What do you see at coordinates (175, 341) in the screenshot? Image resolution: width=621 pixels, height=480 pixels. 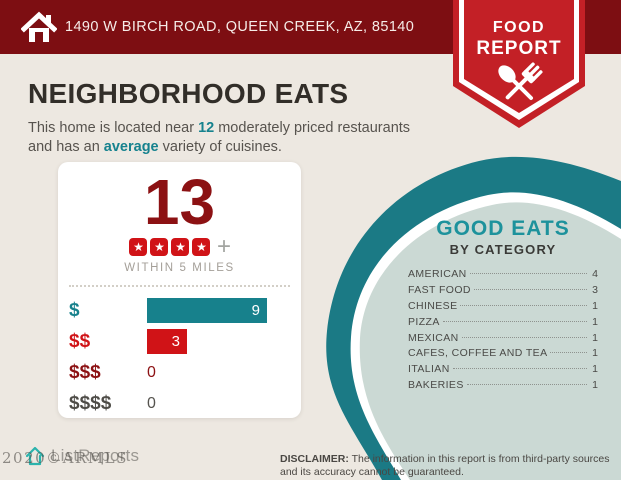 I see `bar-value: 3` at bounding box center [175, 341].